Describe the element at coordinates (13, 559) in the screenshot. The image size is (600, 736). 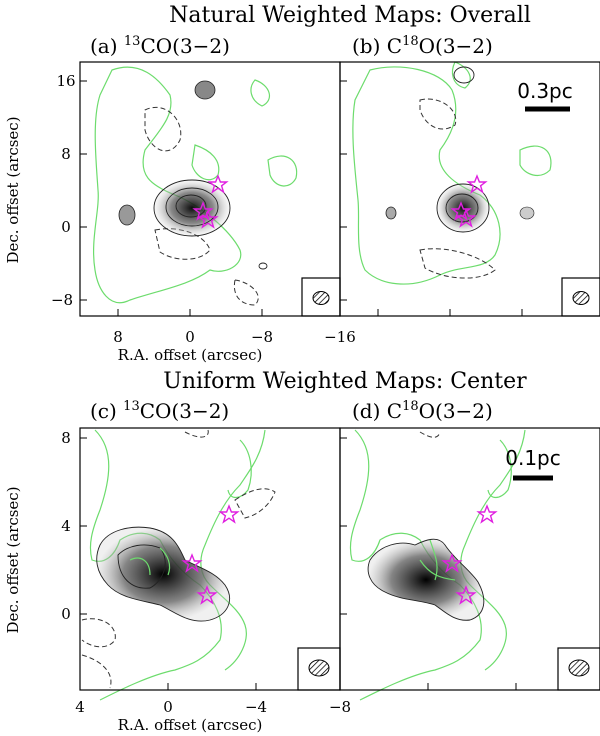
I see `bottom-ylabel: Dec. offset (arcsec)` at that location.